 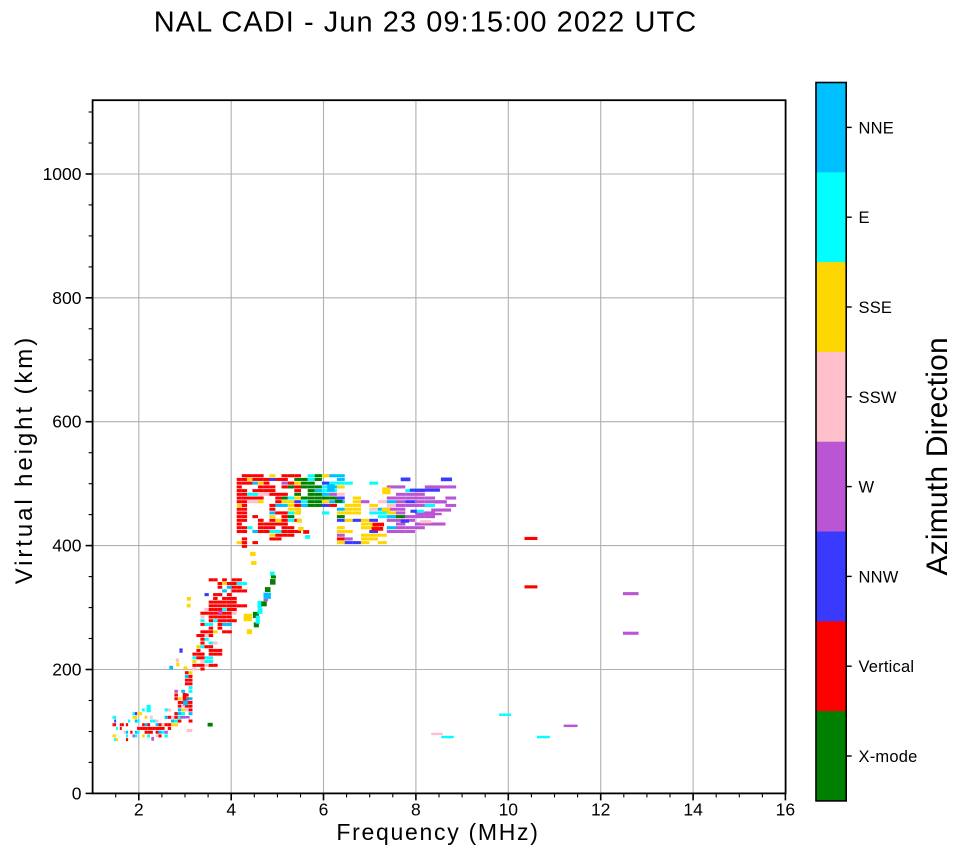 What do you see at coordinates (425, 22) in the screenshot?
I see `svg-text:NAL CADI - Jun 23 09:15:00 202: NAL CADI - Jun 23 09:15:00 2022 UTC` at bounding box center [425, 22].